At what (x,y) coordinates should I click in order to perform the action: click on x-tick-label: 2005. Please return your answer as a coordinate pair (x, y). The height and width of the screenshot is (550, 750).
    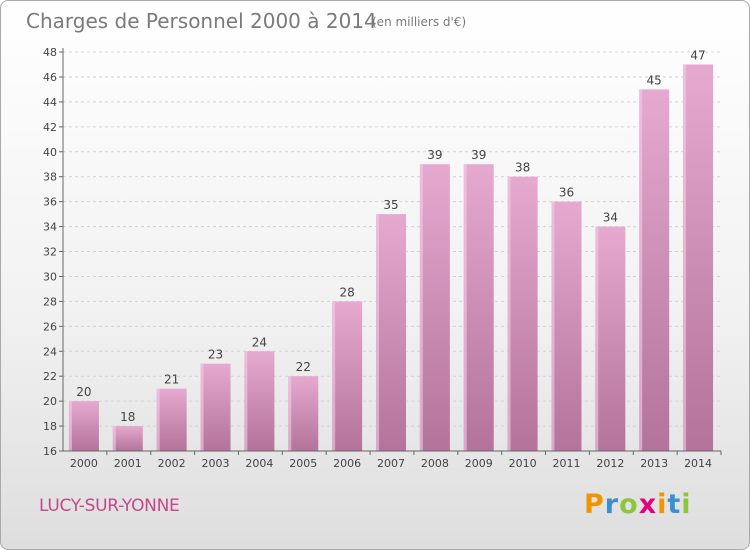
    Looking at the image, I should click on (303, 463).